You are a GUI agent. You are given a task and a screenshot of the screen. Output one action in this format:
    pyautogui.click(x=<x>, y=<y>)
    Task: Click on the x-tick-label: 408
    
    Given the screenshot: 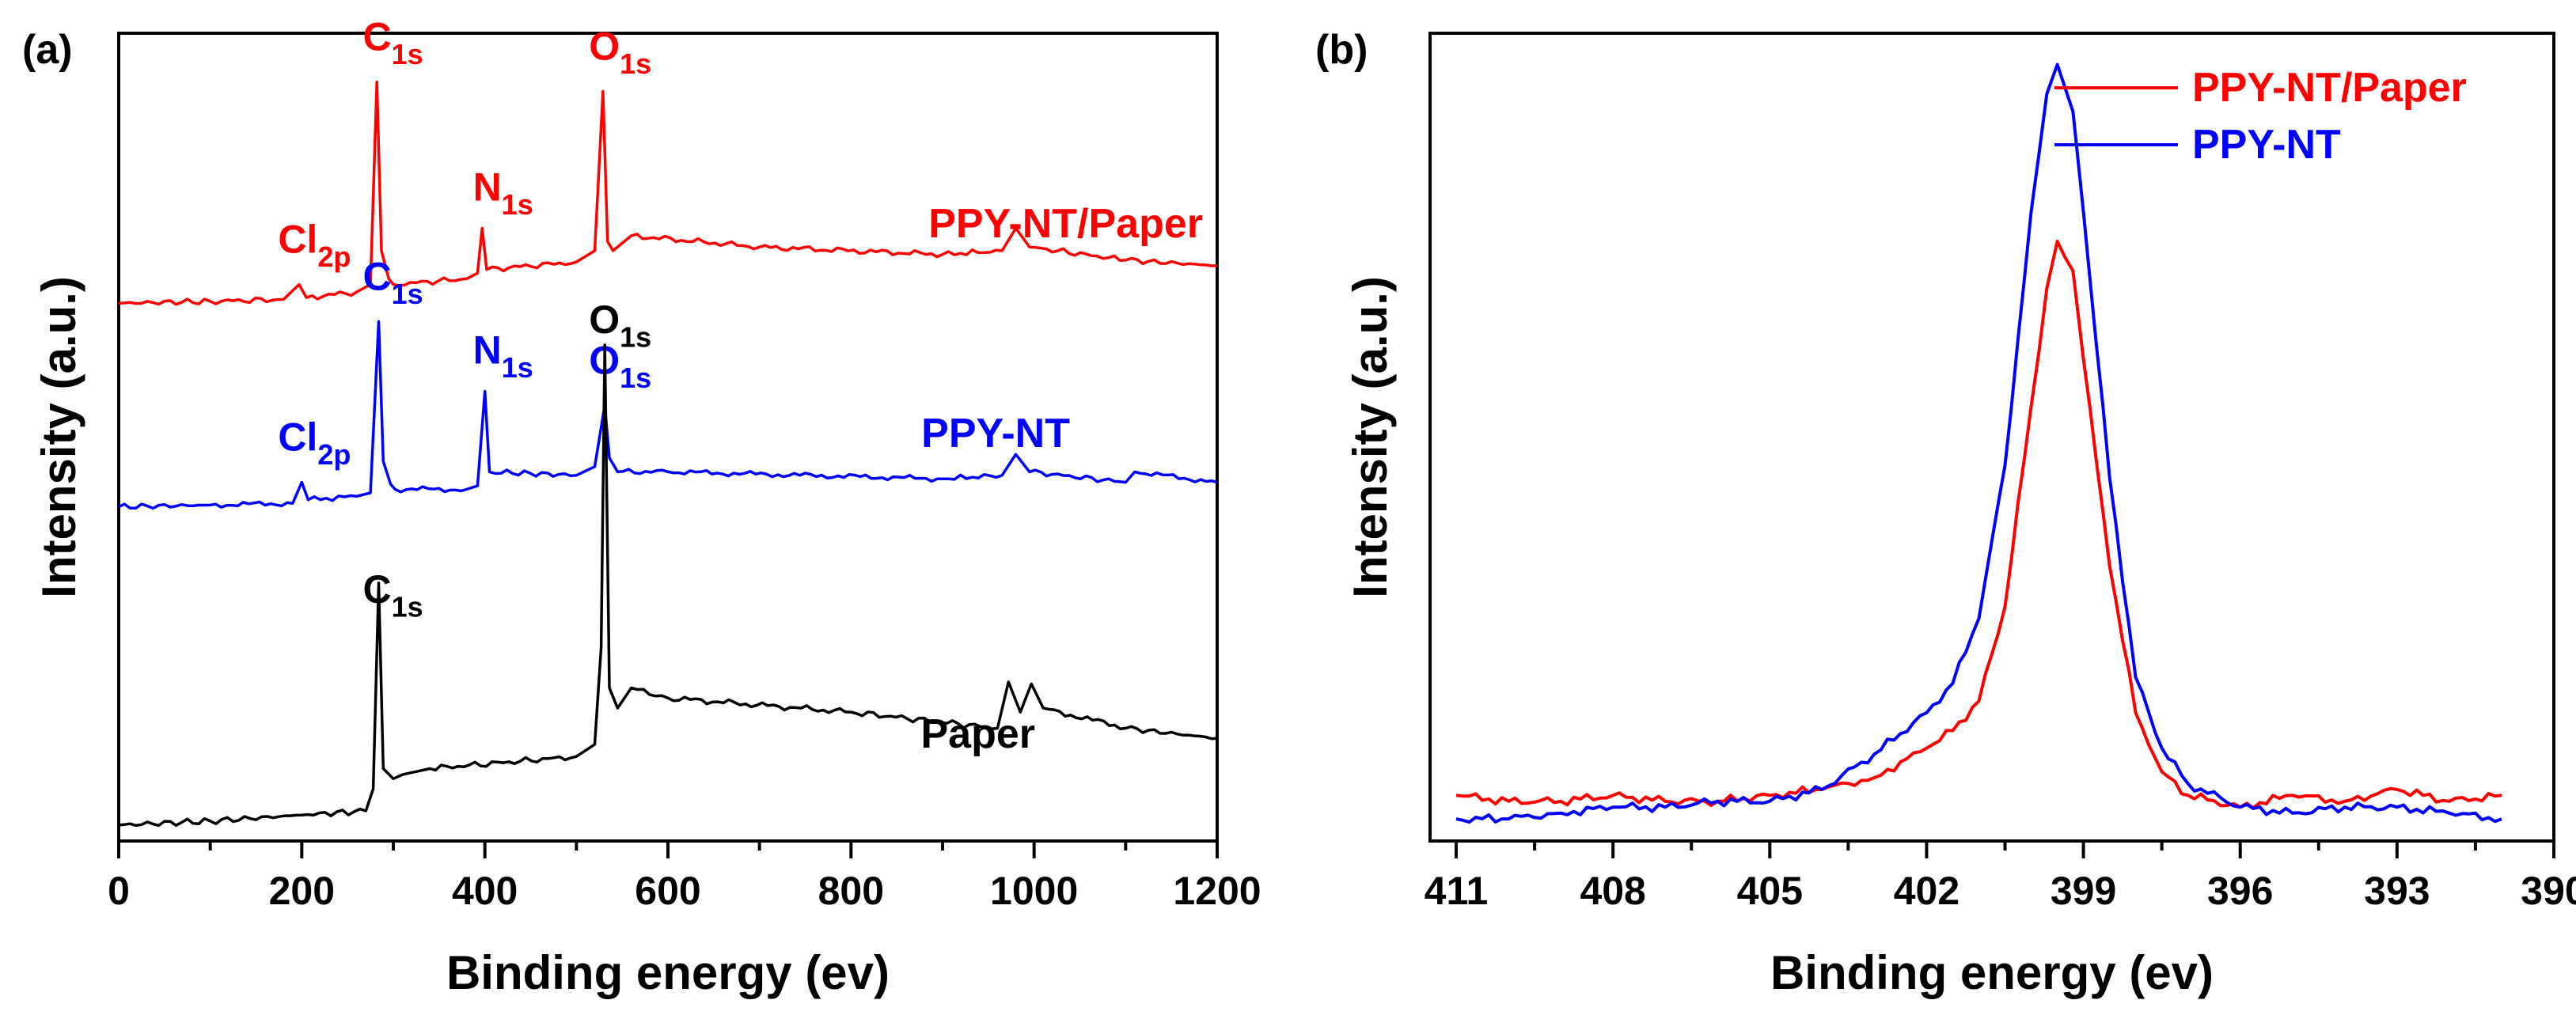 What is the action you would take?
    pyautogui.click(x=1612, y=891)
    